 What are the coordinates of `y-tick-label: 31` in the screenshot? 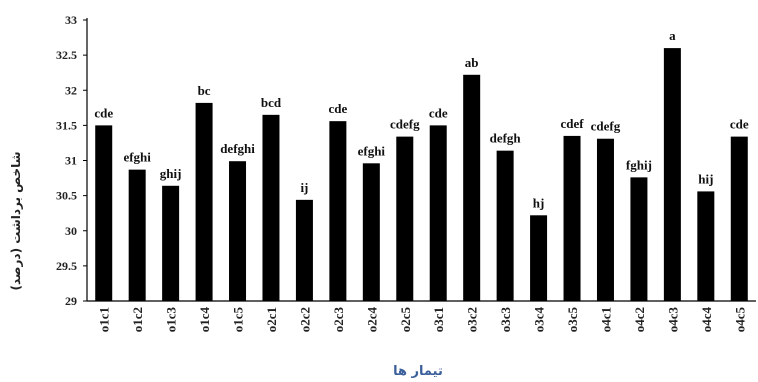 It's located at (71, 161).